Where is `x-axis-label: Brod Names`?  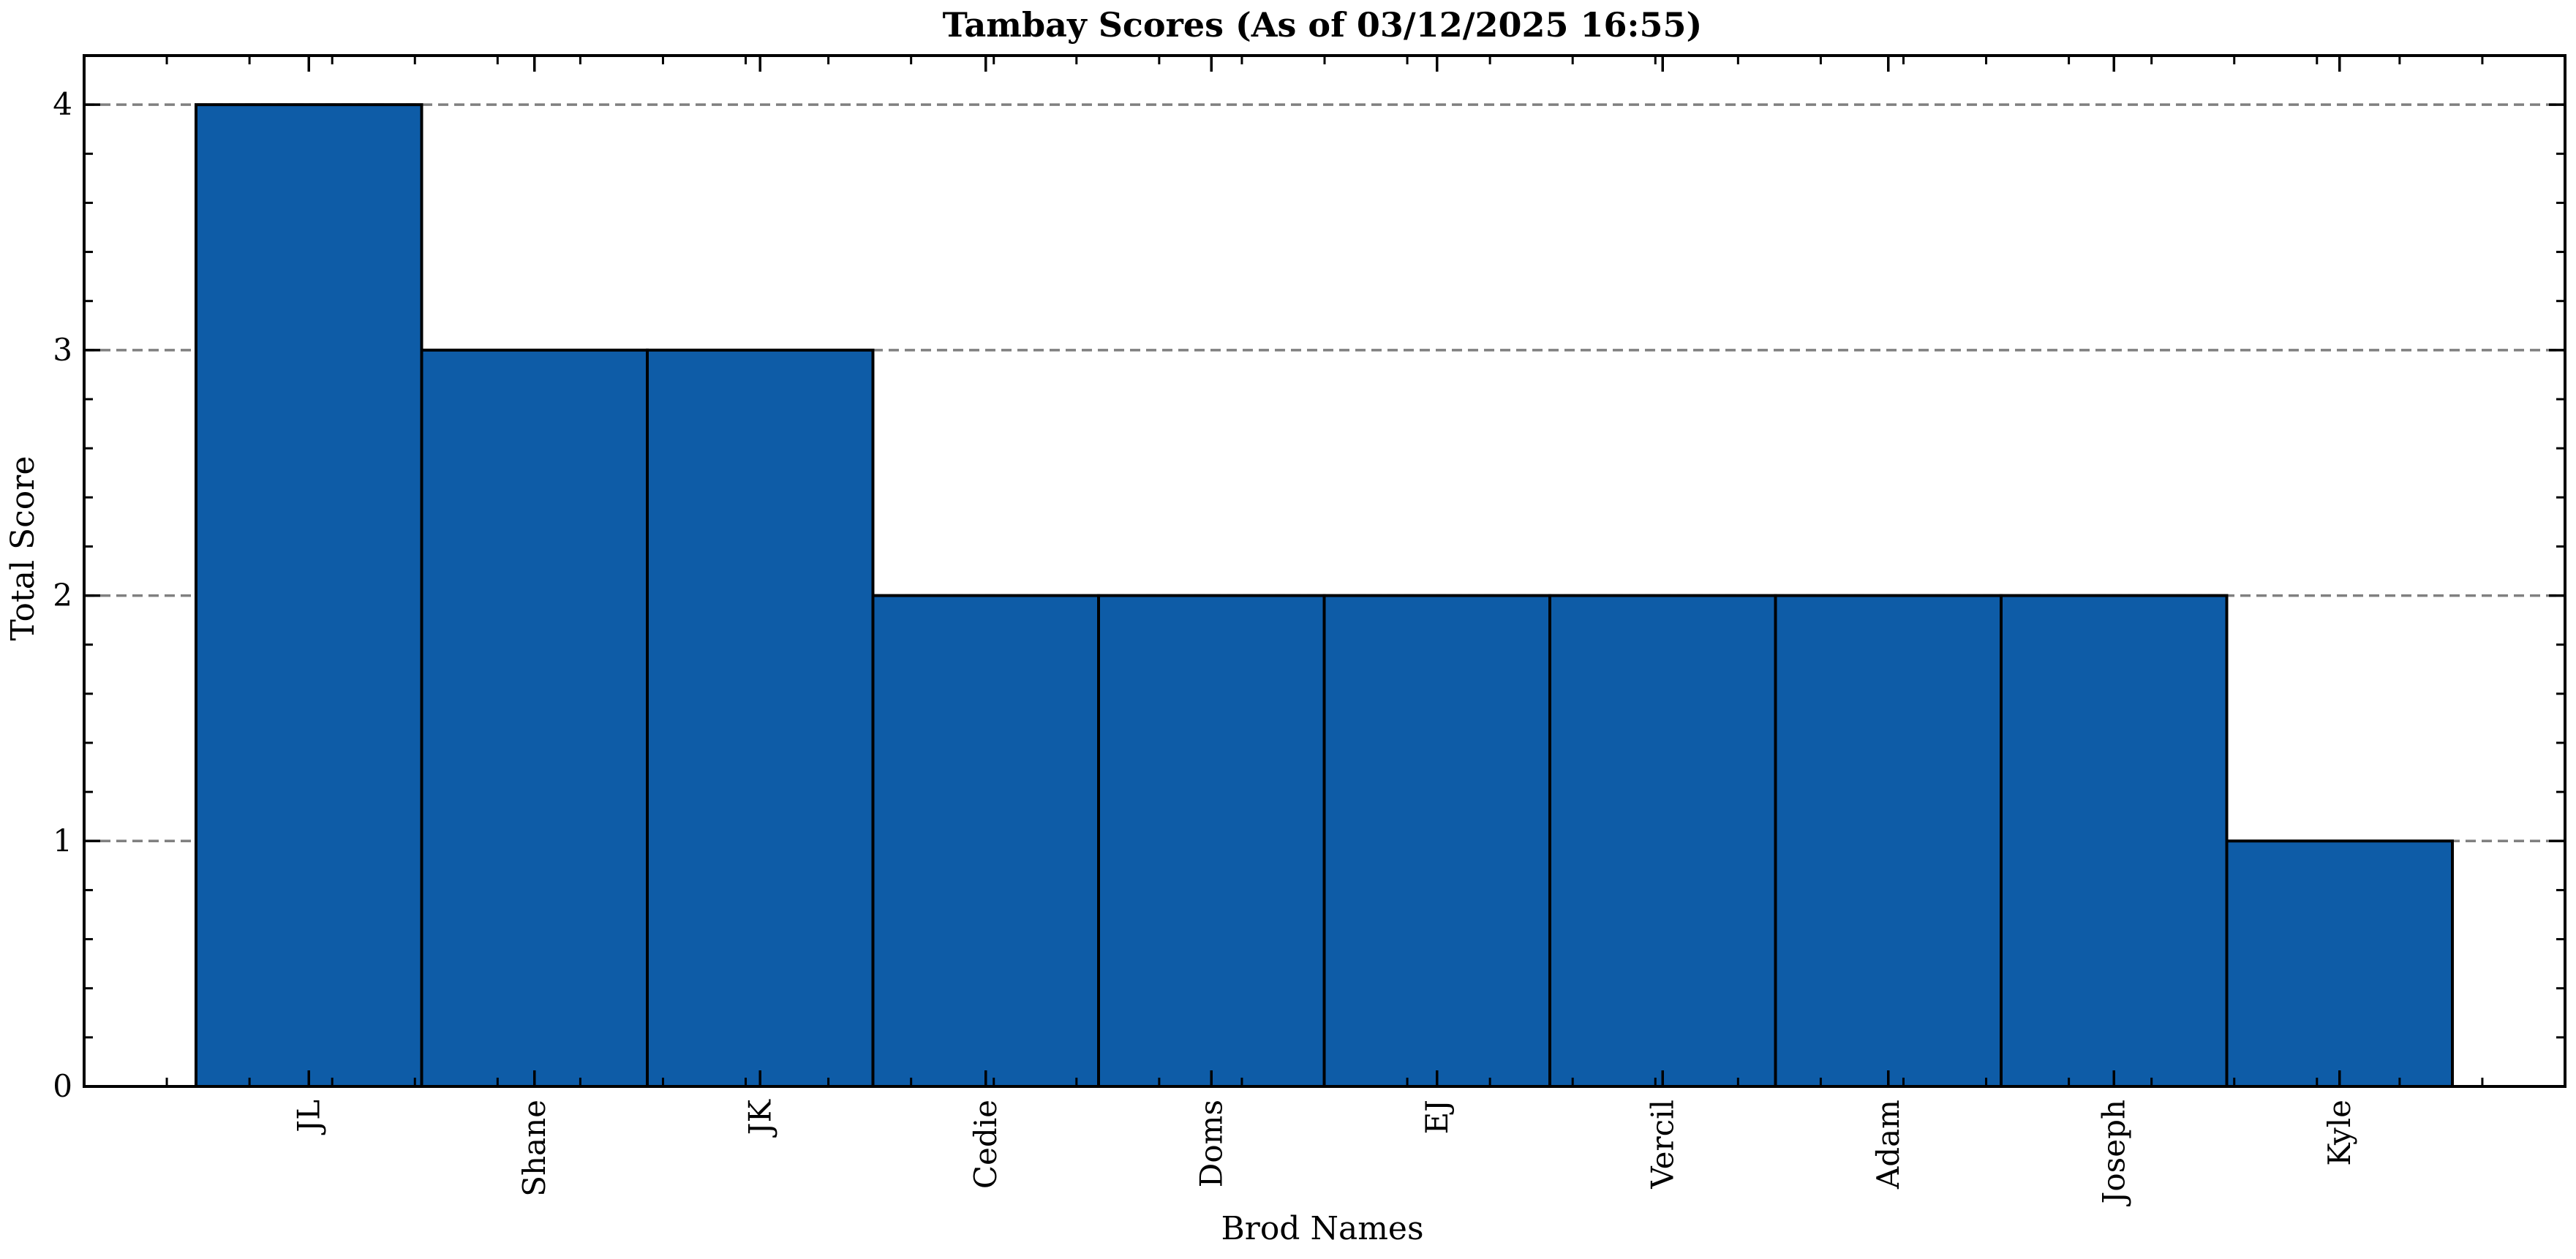
x-axis-label: Brod Names is located at coordinates (1322, 1228).